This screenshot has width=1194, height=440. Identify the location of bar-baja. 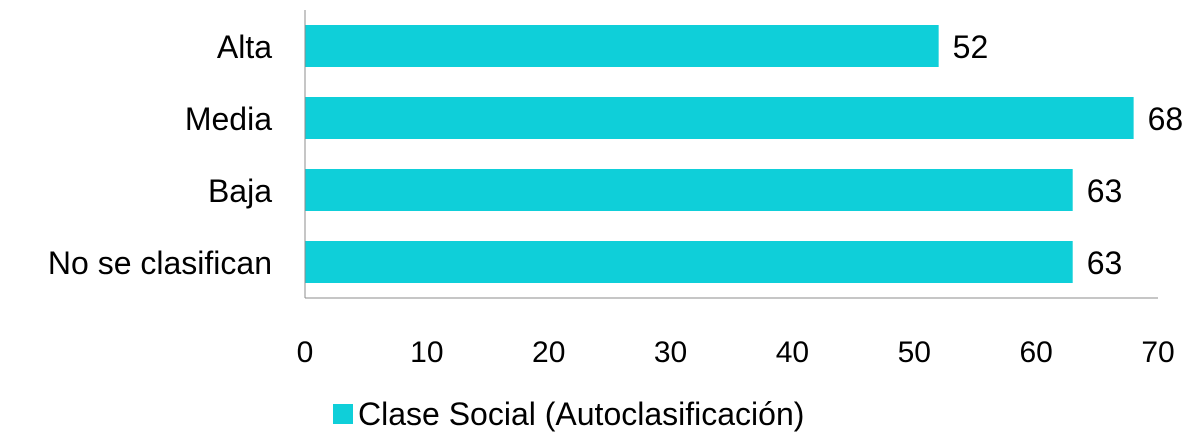
(689, 190).